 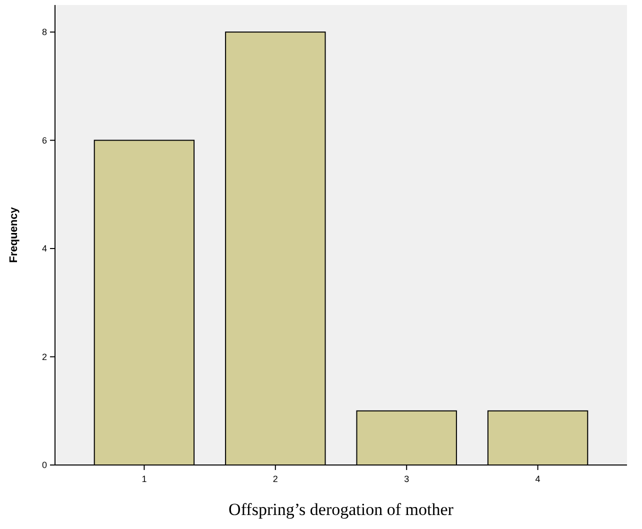 What do you see at coordinates (44, 140) in the screenshot?
I see `y-tick-label: 6` at bounding box center [44, 140].